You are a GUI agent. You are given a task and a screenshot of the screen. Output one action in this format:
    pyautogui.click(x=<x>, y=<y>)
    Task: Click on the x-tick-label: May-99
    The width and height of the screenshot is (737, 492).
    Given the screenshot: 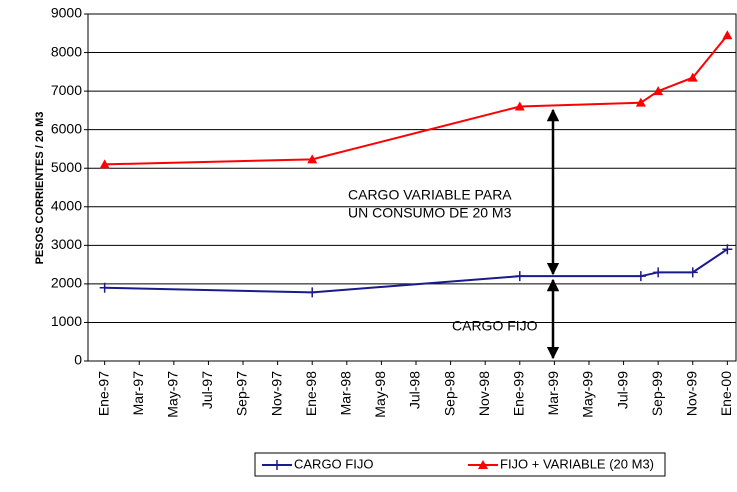 What is the action you would take?
    pyautogui.click(x=588, y=394)
    